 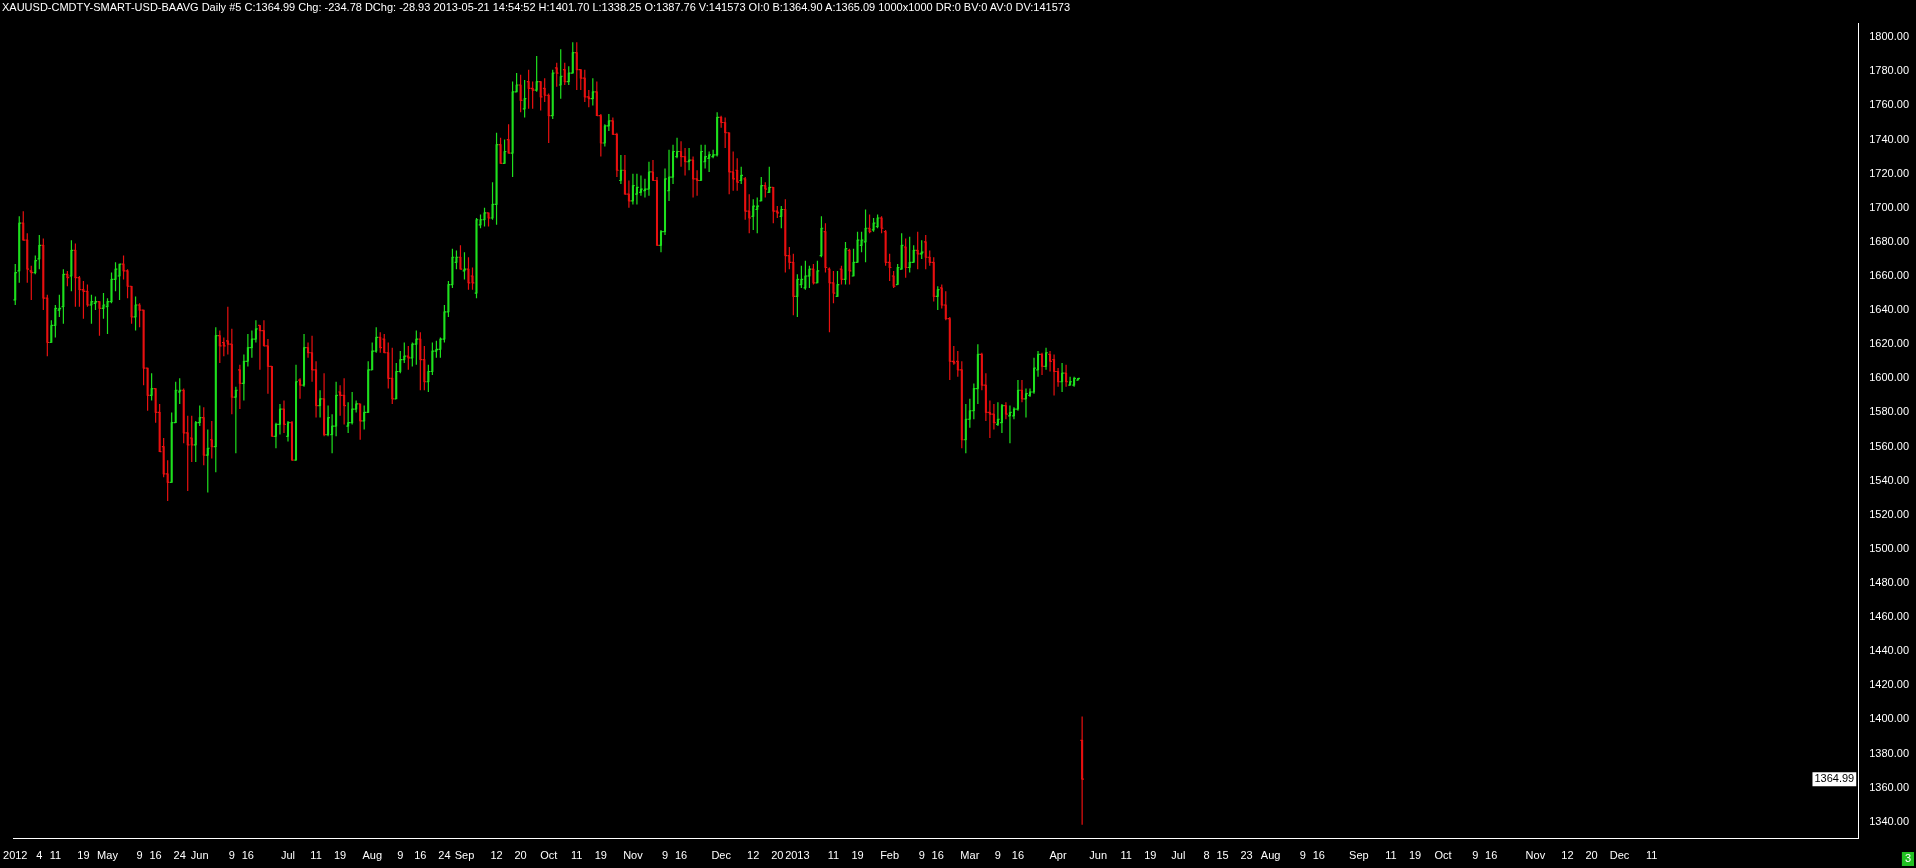 What do you see at coordinates (1889, 786) in the screenshot?
I see `y-tick-label: 1360.00` at bounding box center [1889, 786].